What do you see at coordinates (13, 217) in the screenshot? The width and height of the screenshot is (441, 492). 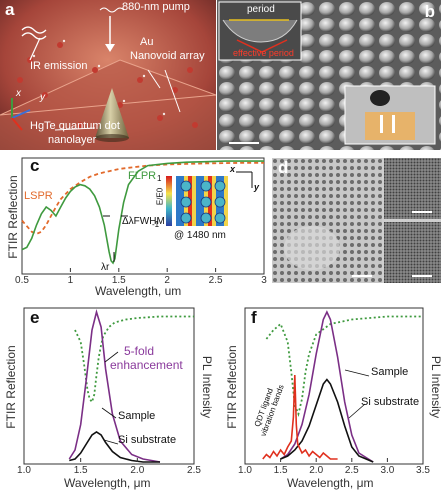 I see `panel-c-ylabel: FTIR Reflection` at bounding box center [13, 217].